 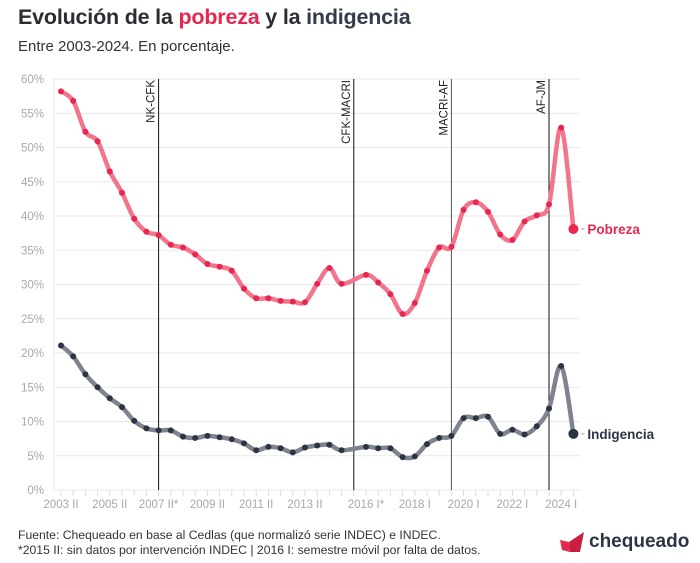 I want to click on title-indigencia: indigencia, so click(x=358, y=17).